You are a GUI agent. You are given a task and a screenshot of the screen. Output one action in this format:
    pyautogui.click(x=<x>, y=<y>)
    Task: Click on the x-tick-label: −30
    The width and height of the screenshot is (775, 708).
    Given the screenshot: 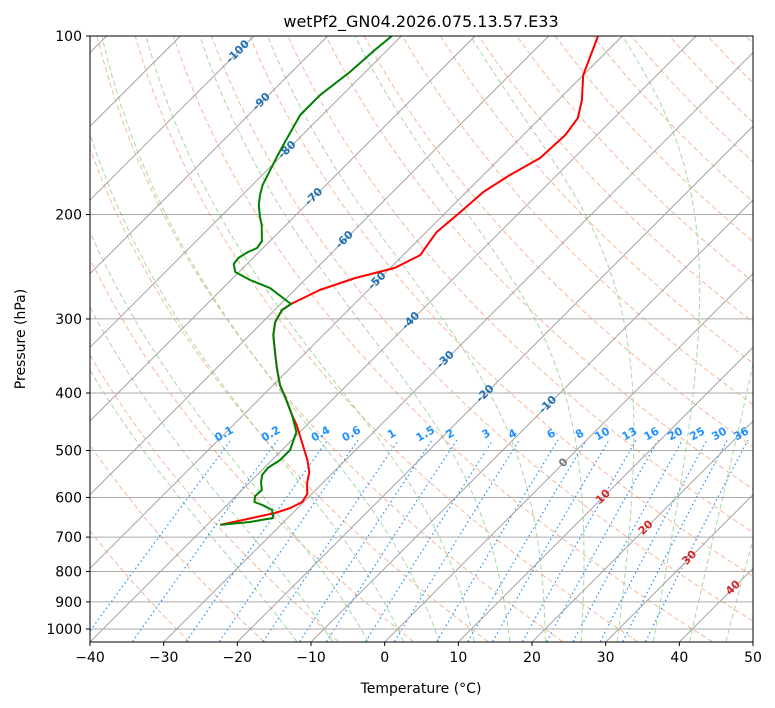 What is the action you would take?
    pyautogui.click(x=164, y=658)
    